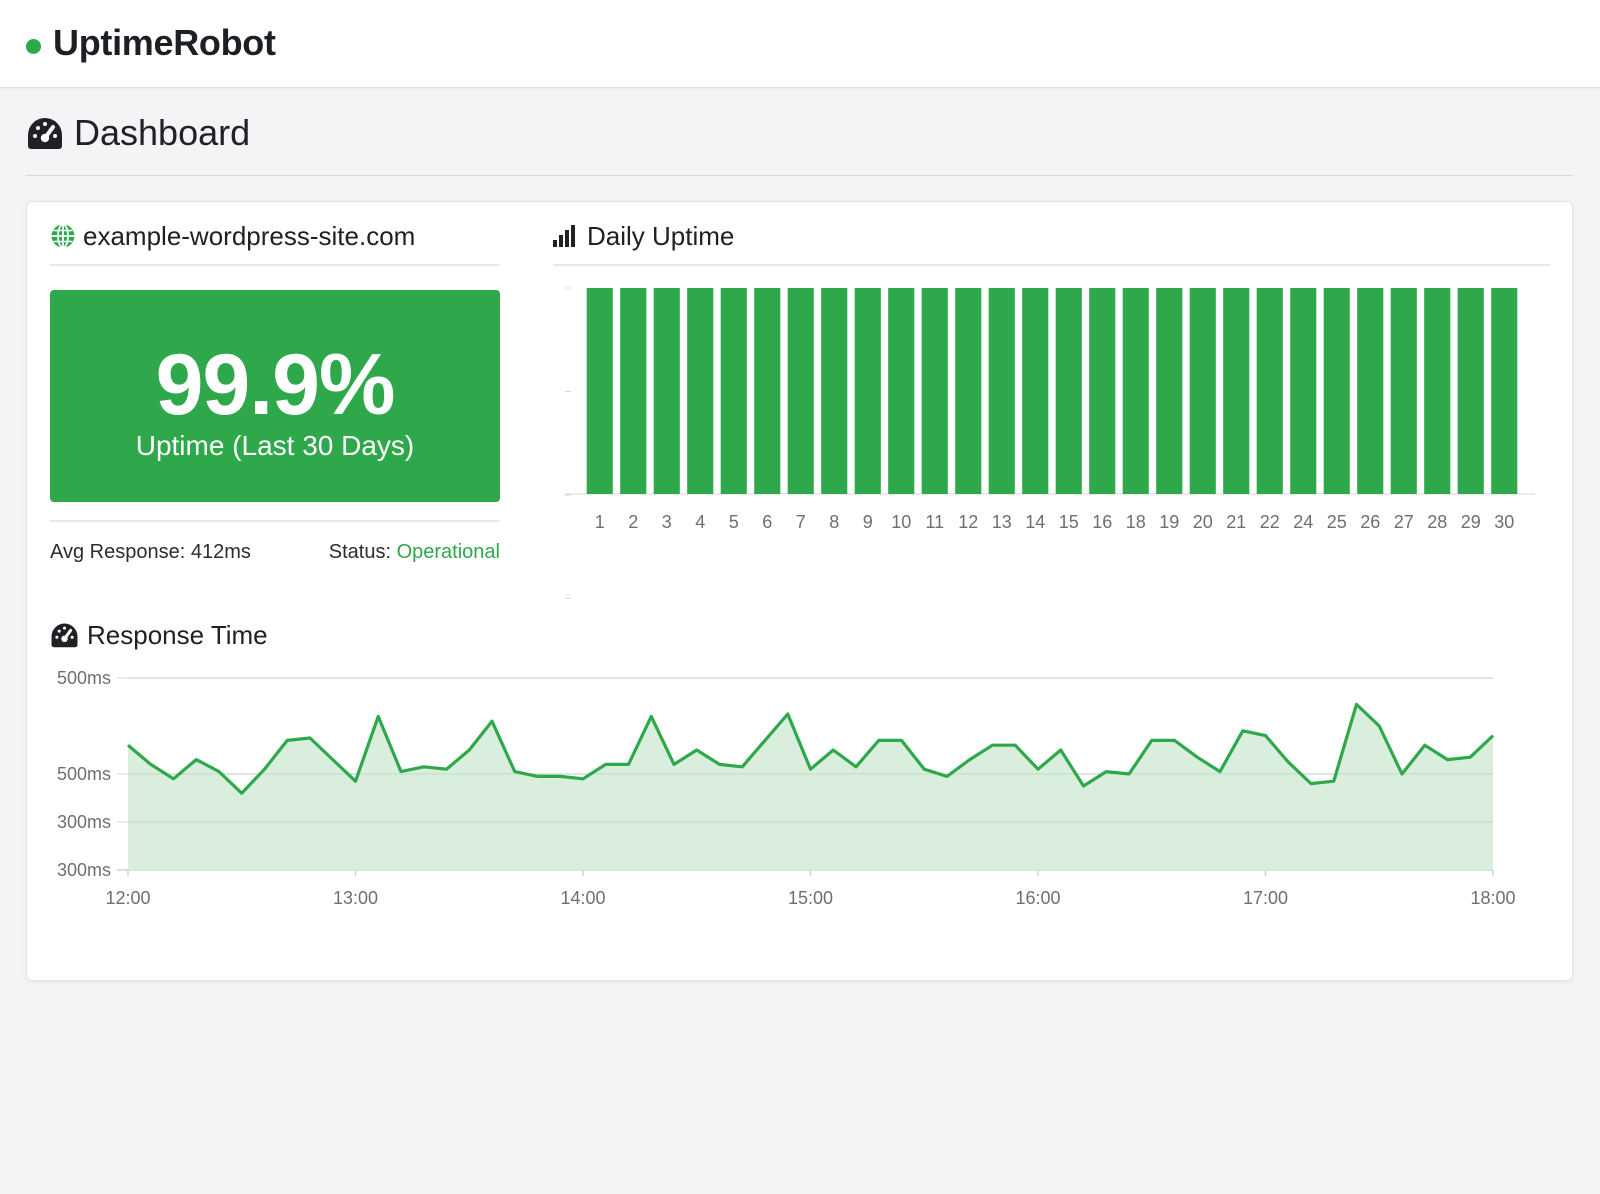 This screenshot has height=1194, width=1600. I want to click on x-tick-label: 8, so click(834, 522).